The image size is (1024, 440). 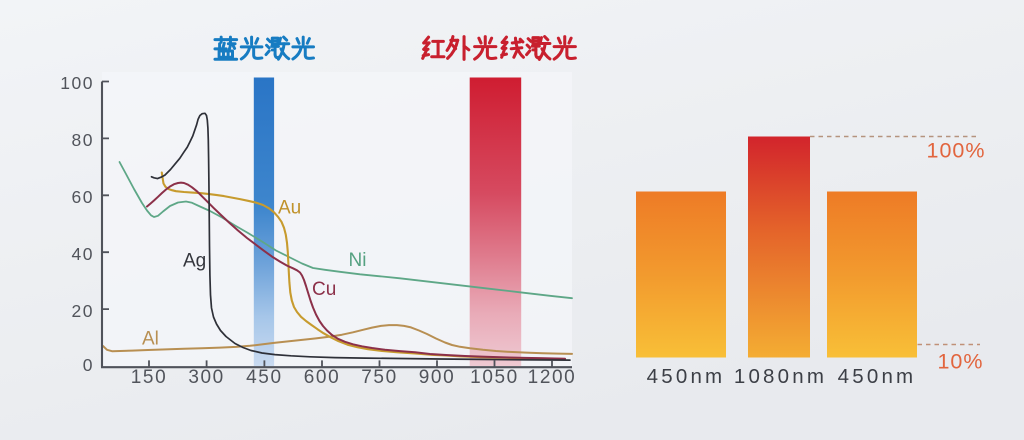 I want to click on svg-text: 40, so click(x=83, y=254).